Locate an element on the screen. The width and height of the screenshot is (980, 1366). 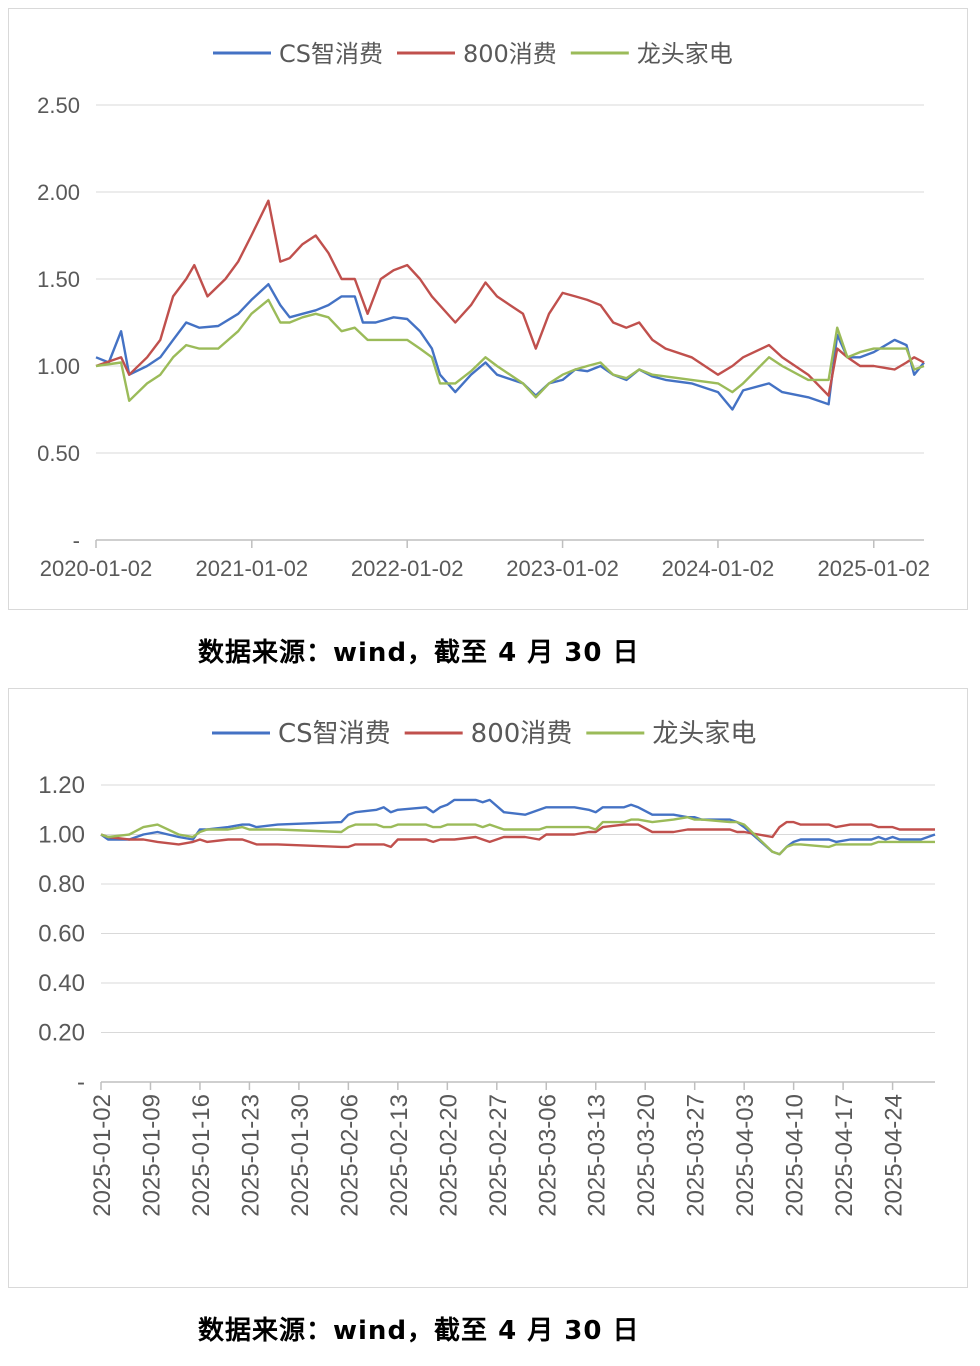
y-tick-label: 1.20 is located at coordinates (61, 785).